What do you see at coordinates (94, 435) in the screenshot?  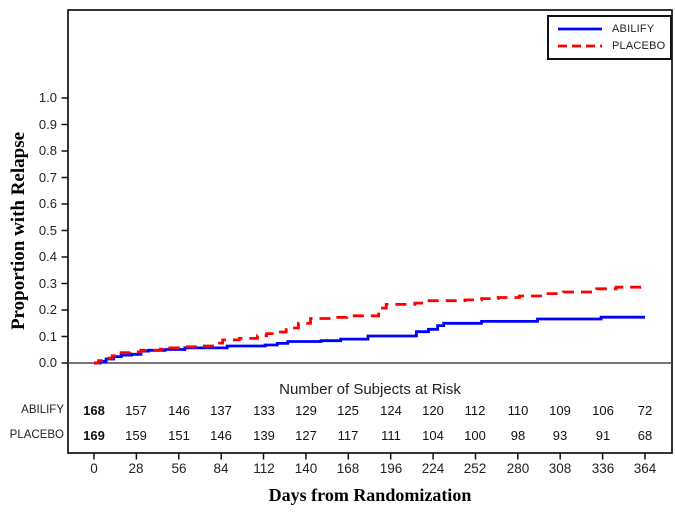 I see `at-risk-count: 169` at bounding box center [94, 435].